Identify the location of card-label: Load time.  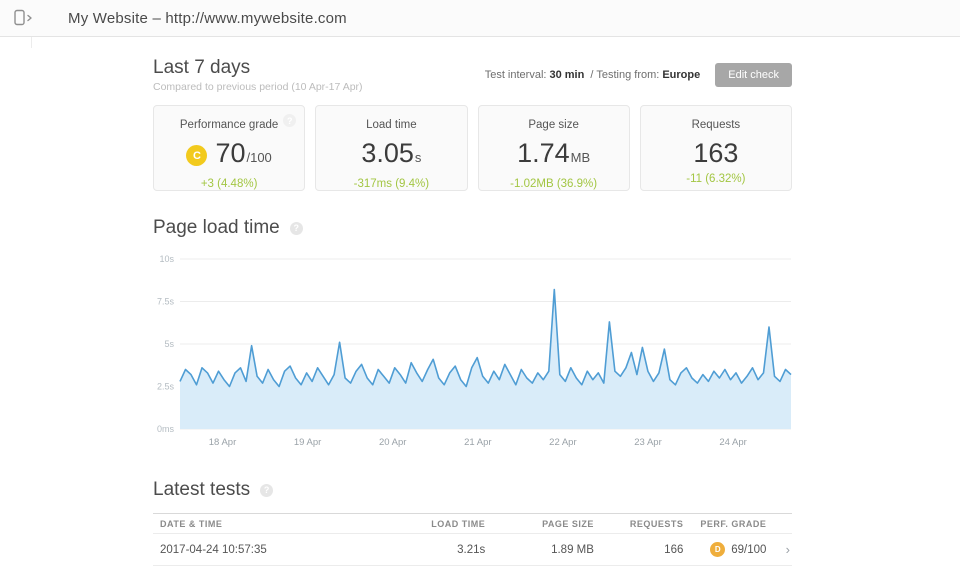
(391, 125).